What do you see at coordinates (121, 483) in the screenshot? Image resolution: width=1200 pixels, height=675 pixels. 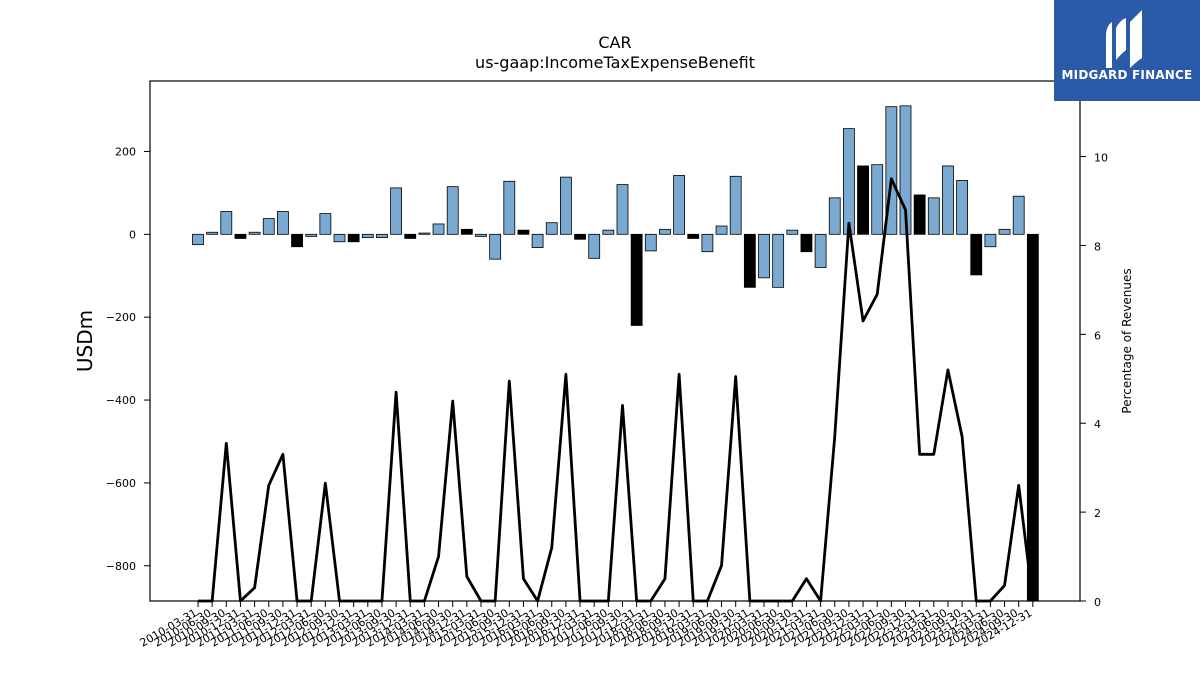 I see `y-tick-label: −600` at bounding box center [121, 483].